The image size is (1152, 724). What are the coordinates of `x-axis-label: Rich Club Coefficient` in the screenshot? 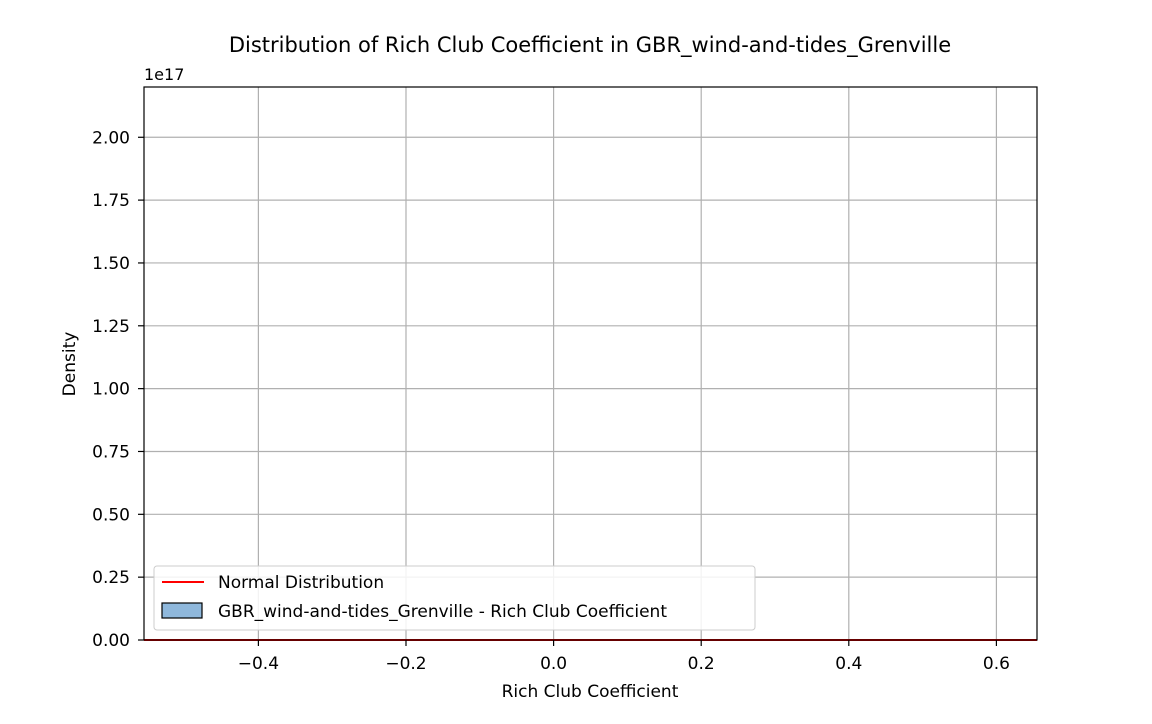 It's located at (590, 692).